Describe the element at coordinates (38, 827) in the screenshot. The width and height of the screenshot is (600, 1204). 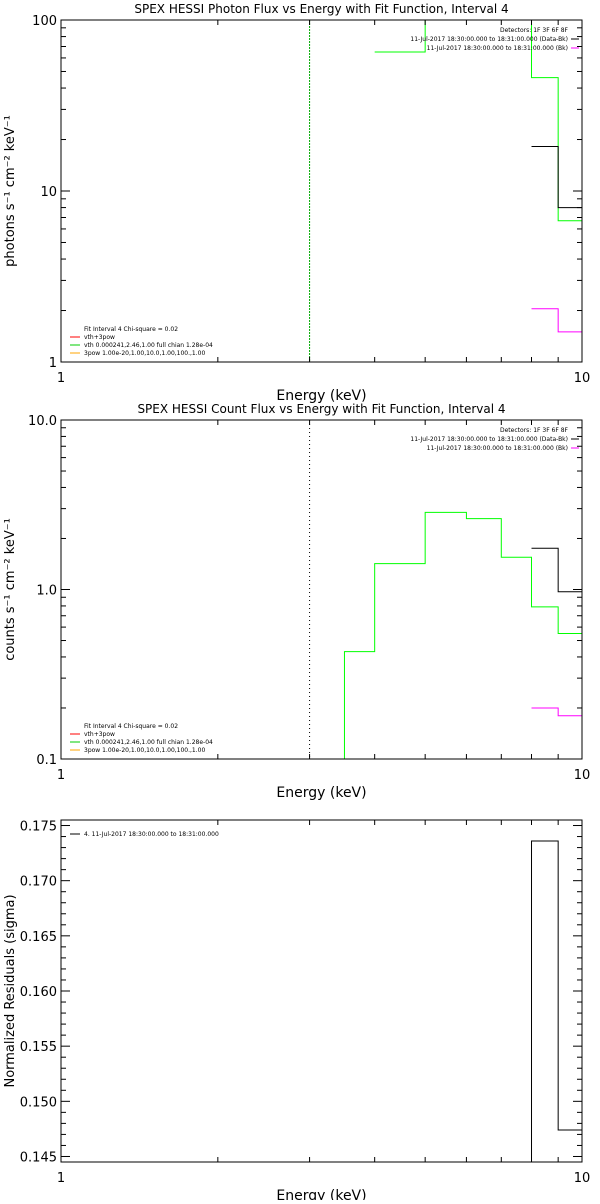
I see `y-tick-label: 0.175` at that location.